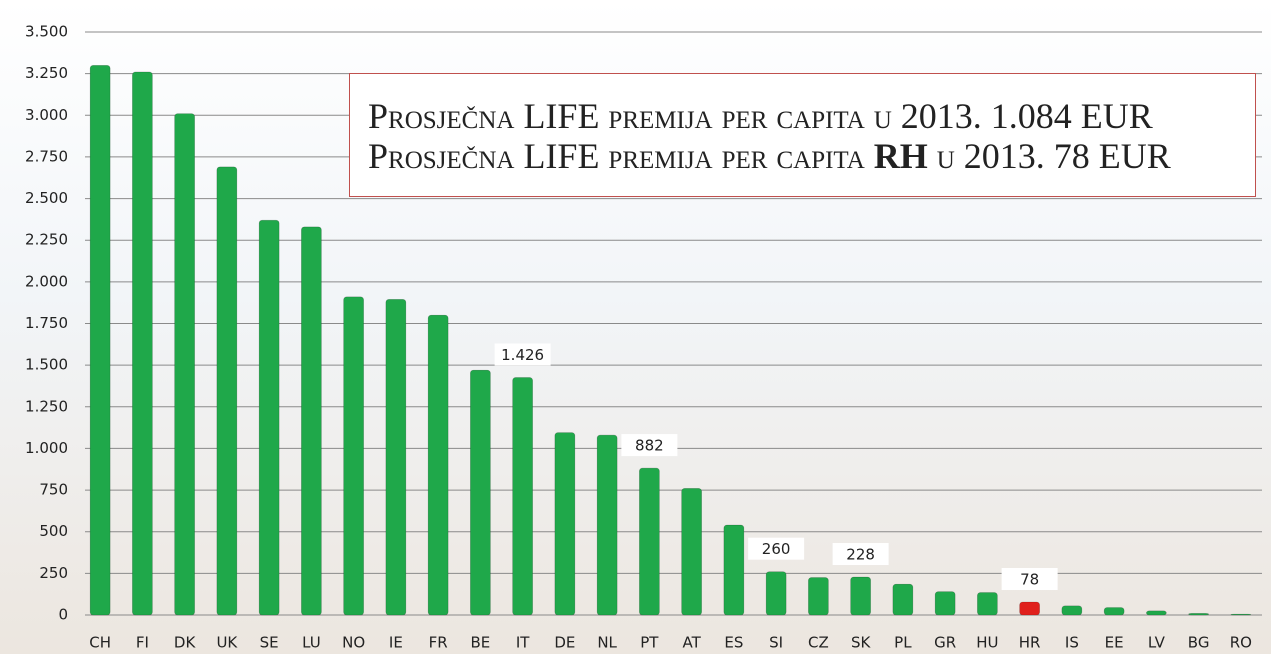 This screenshot has width=1271, height=654. Describe the element at coordinates (1072, 643) in the screenshot. I see `x-tick-label: IS` at that location.